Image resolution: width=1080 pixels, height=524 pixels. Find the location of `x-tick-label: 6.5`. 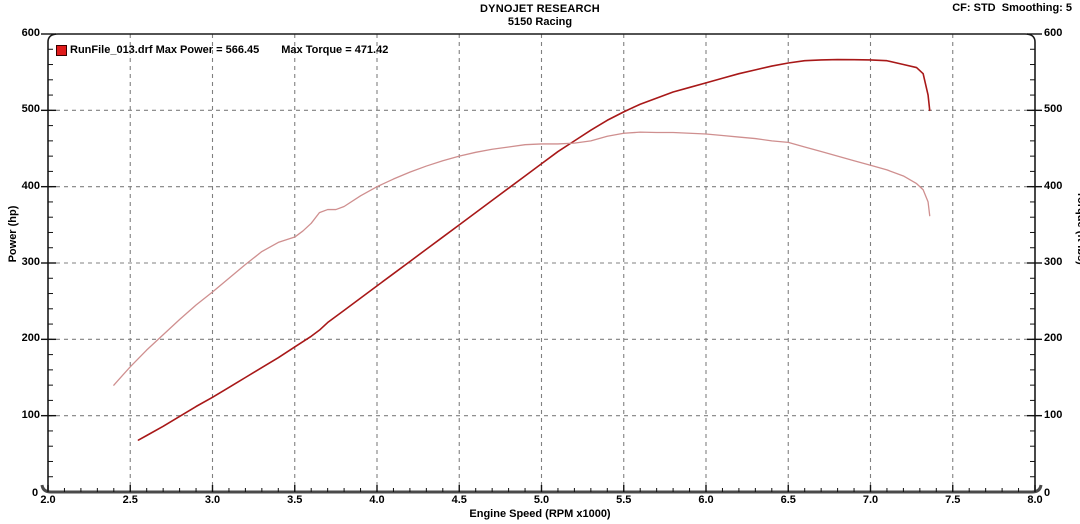

x-tick-label: 6.5 is located at coordinates (788, 500).